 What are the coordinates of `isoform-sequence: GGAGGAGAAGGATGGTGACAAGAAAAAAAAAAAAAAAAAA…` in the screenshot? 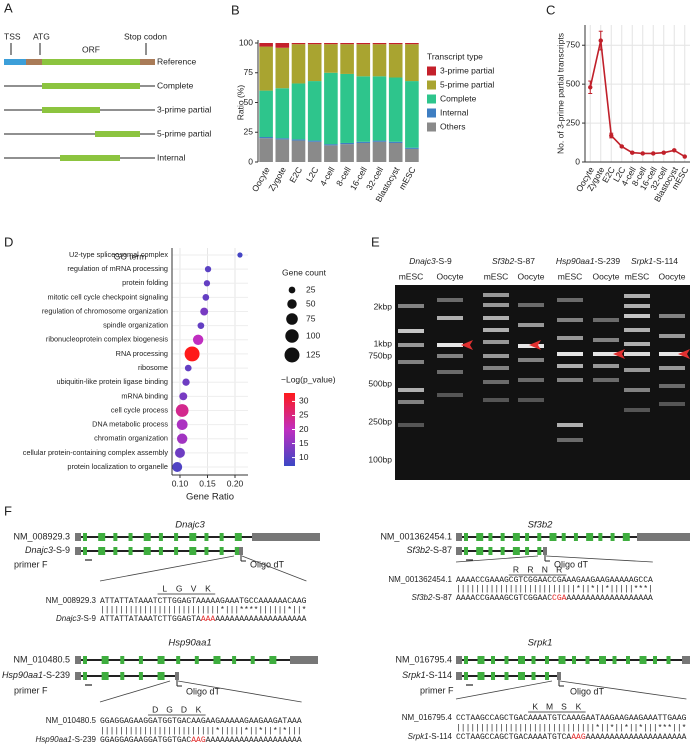 It's located at (201, 740).